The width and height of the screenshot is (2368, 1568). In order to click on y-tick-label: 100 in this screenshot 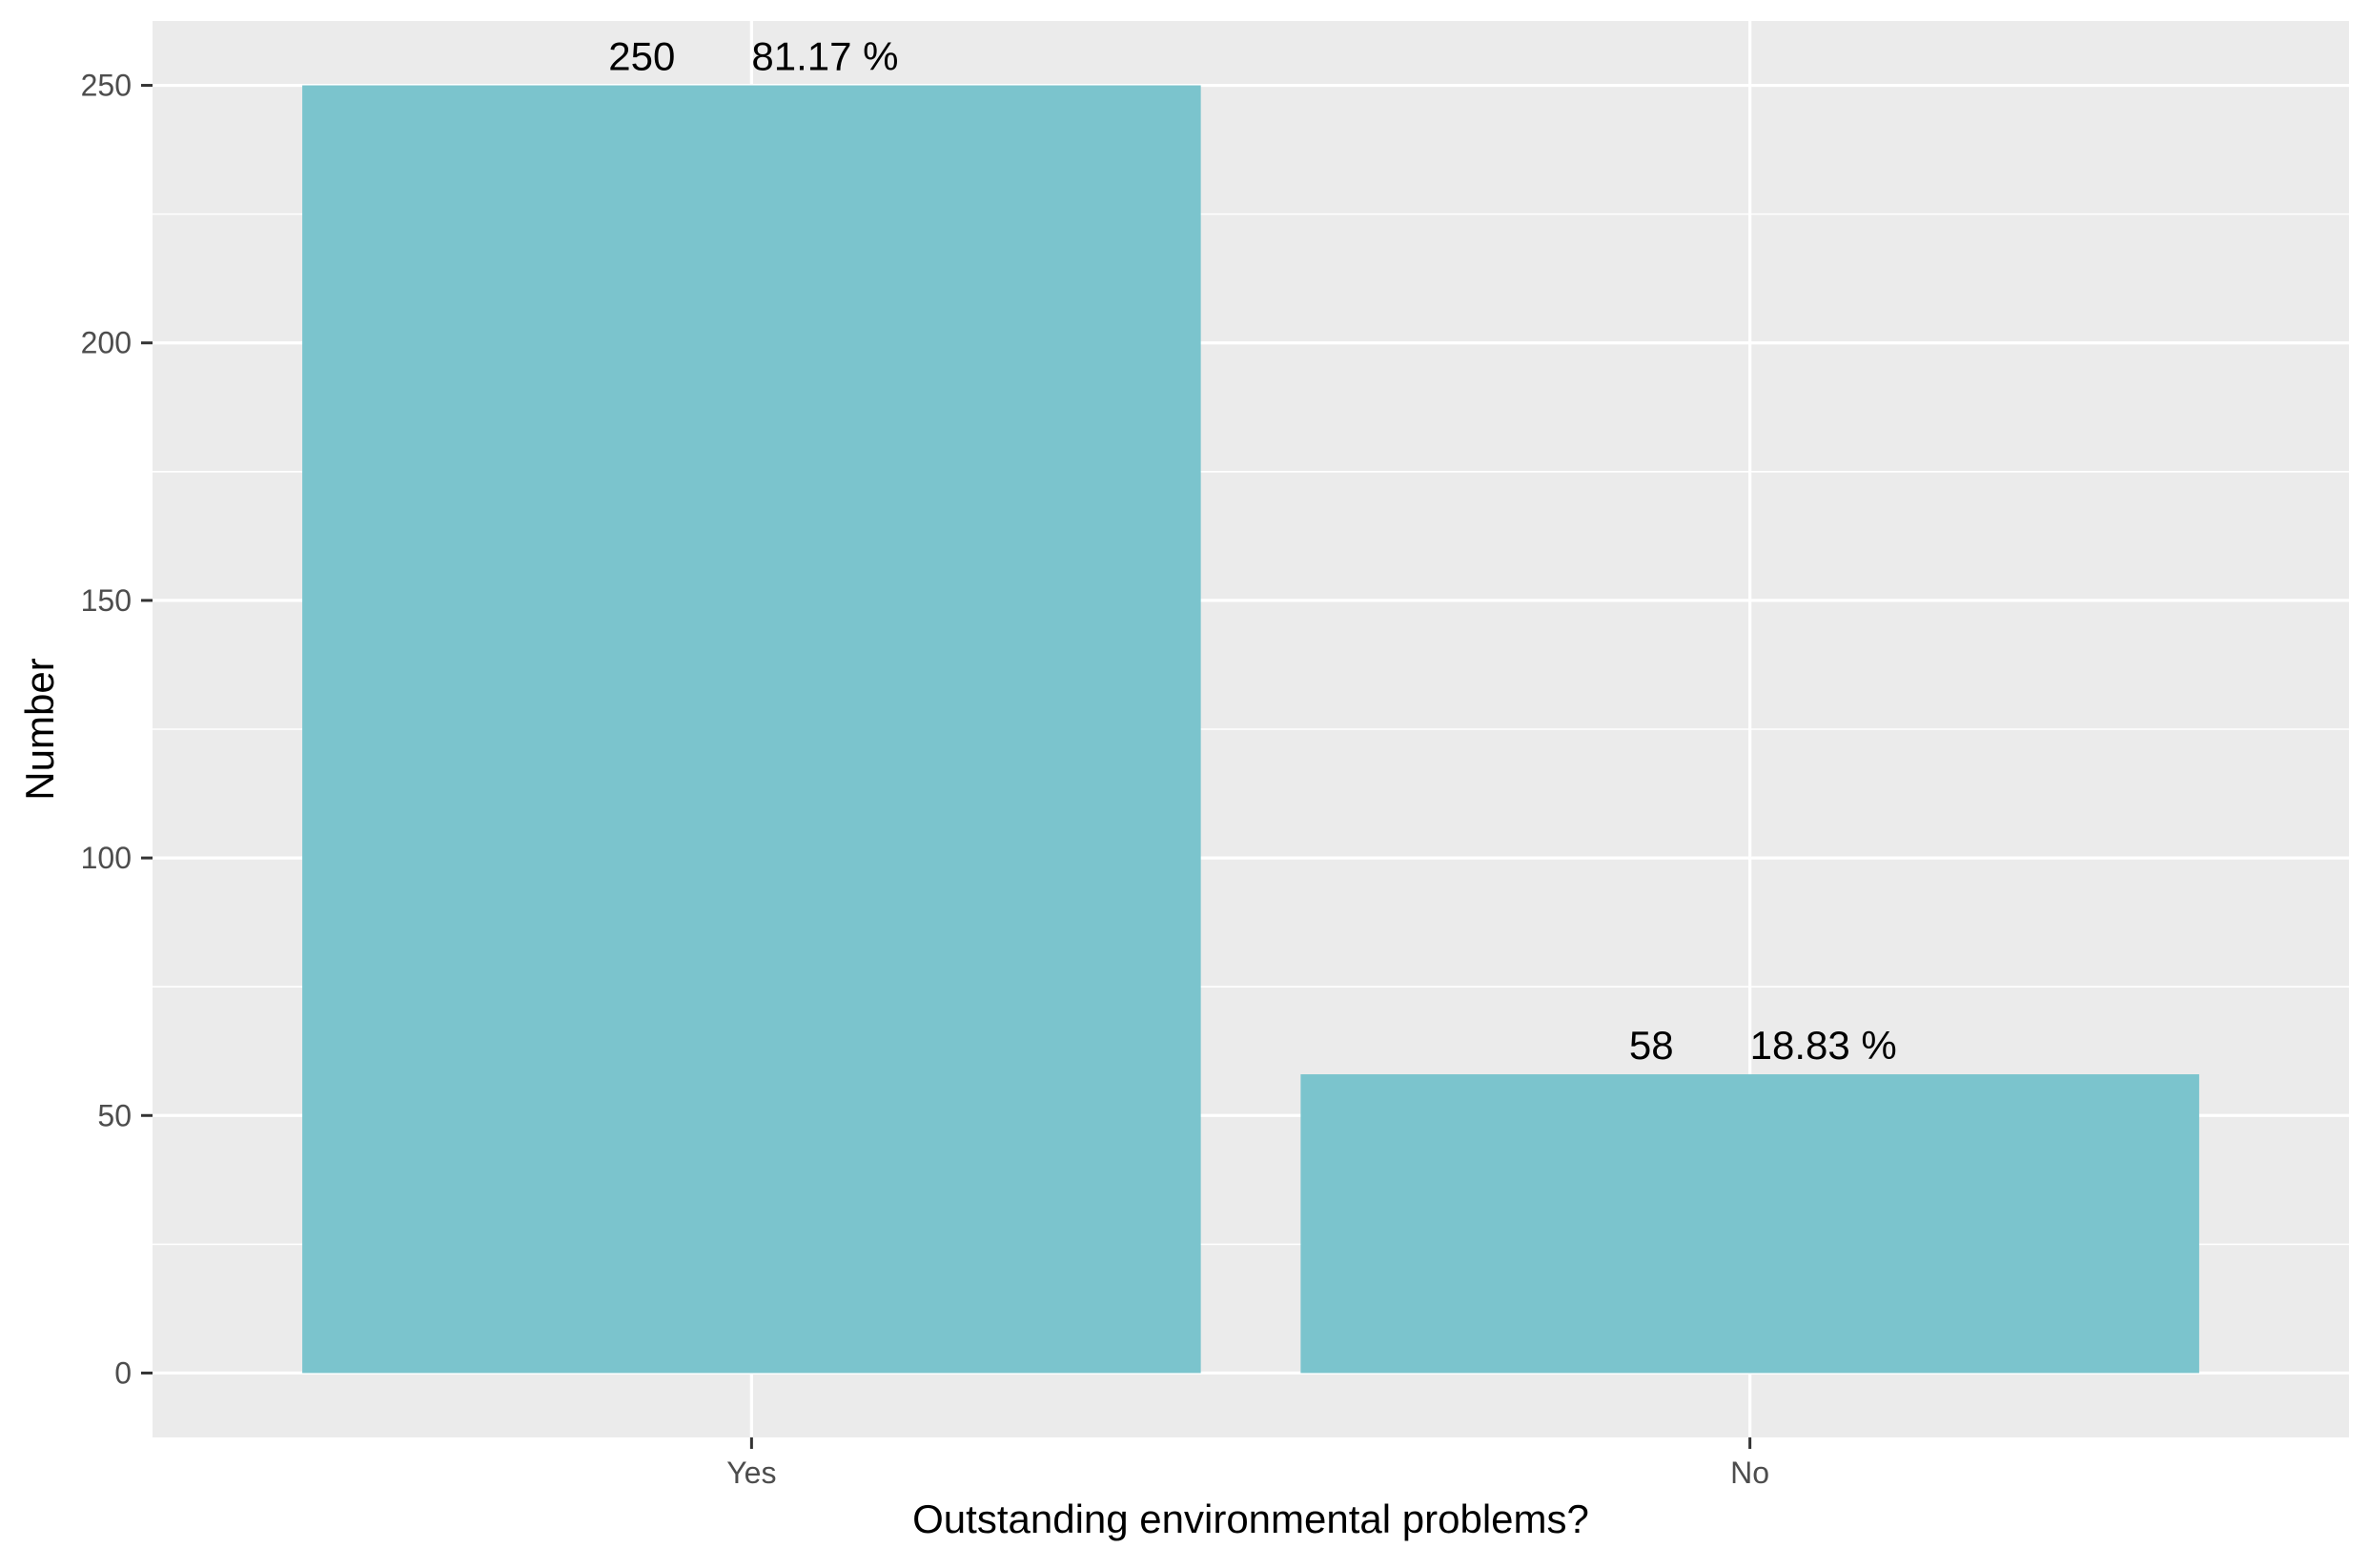, I will do `click(106, 858)`.